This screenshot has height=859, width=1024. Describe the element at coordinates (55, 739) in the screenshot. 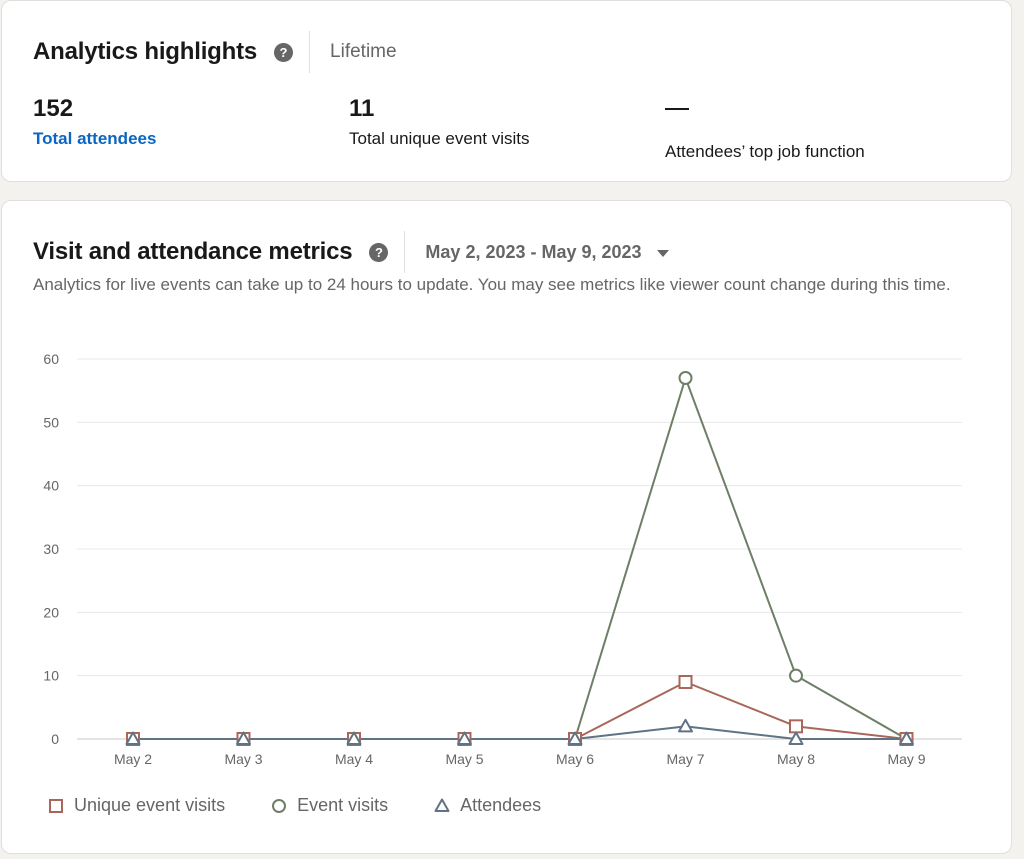

I see `y-tick-label: 0` at that location.